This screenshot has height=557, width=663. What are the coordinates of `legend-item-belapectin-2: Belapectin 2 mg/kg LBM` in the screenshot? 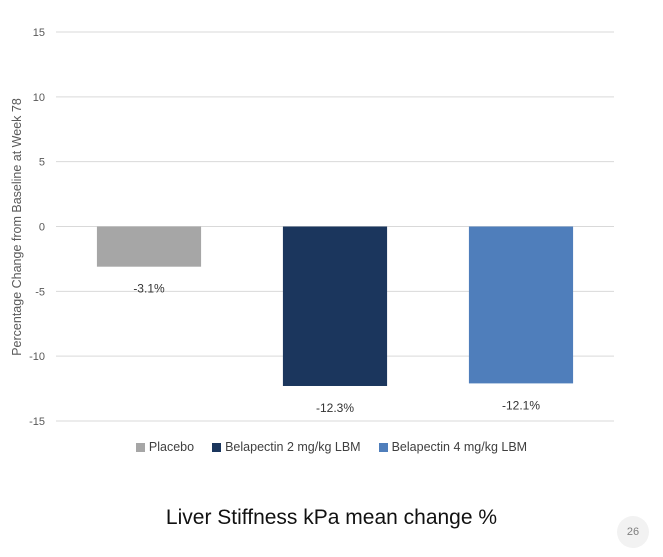 It's located at (286, 447).